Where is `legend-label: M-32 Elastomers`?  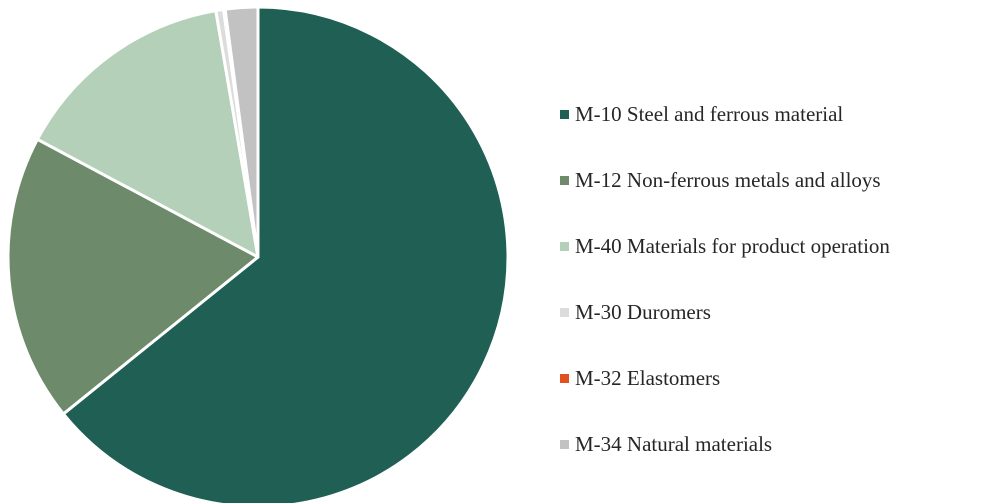
legend-label: M-32 Elastomers is located at coordinates (648, 378).